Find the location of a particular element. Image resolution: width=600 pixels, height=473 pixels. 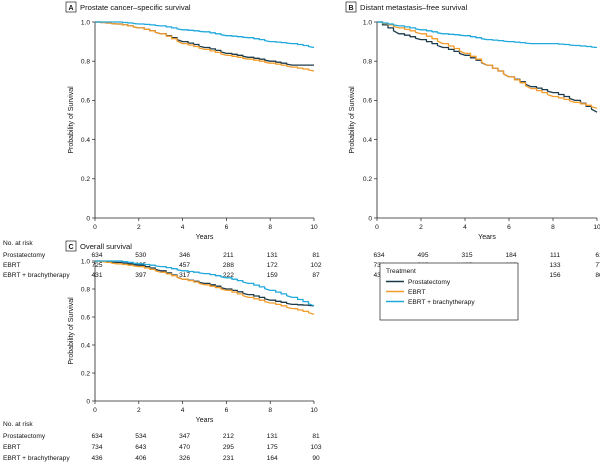

risk-count: 326 is located at coordinates (184, 458).